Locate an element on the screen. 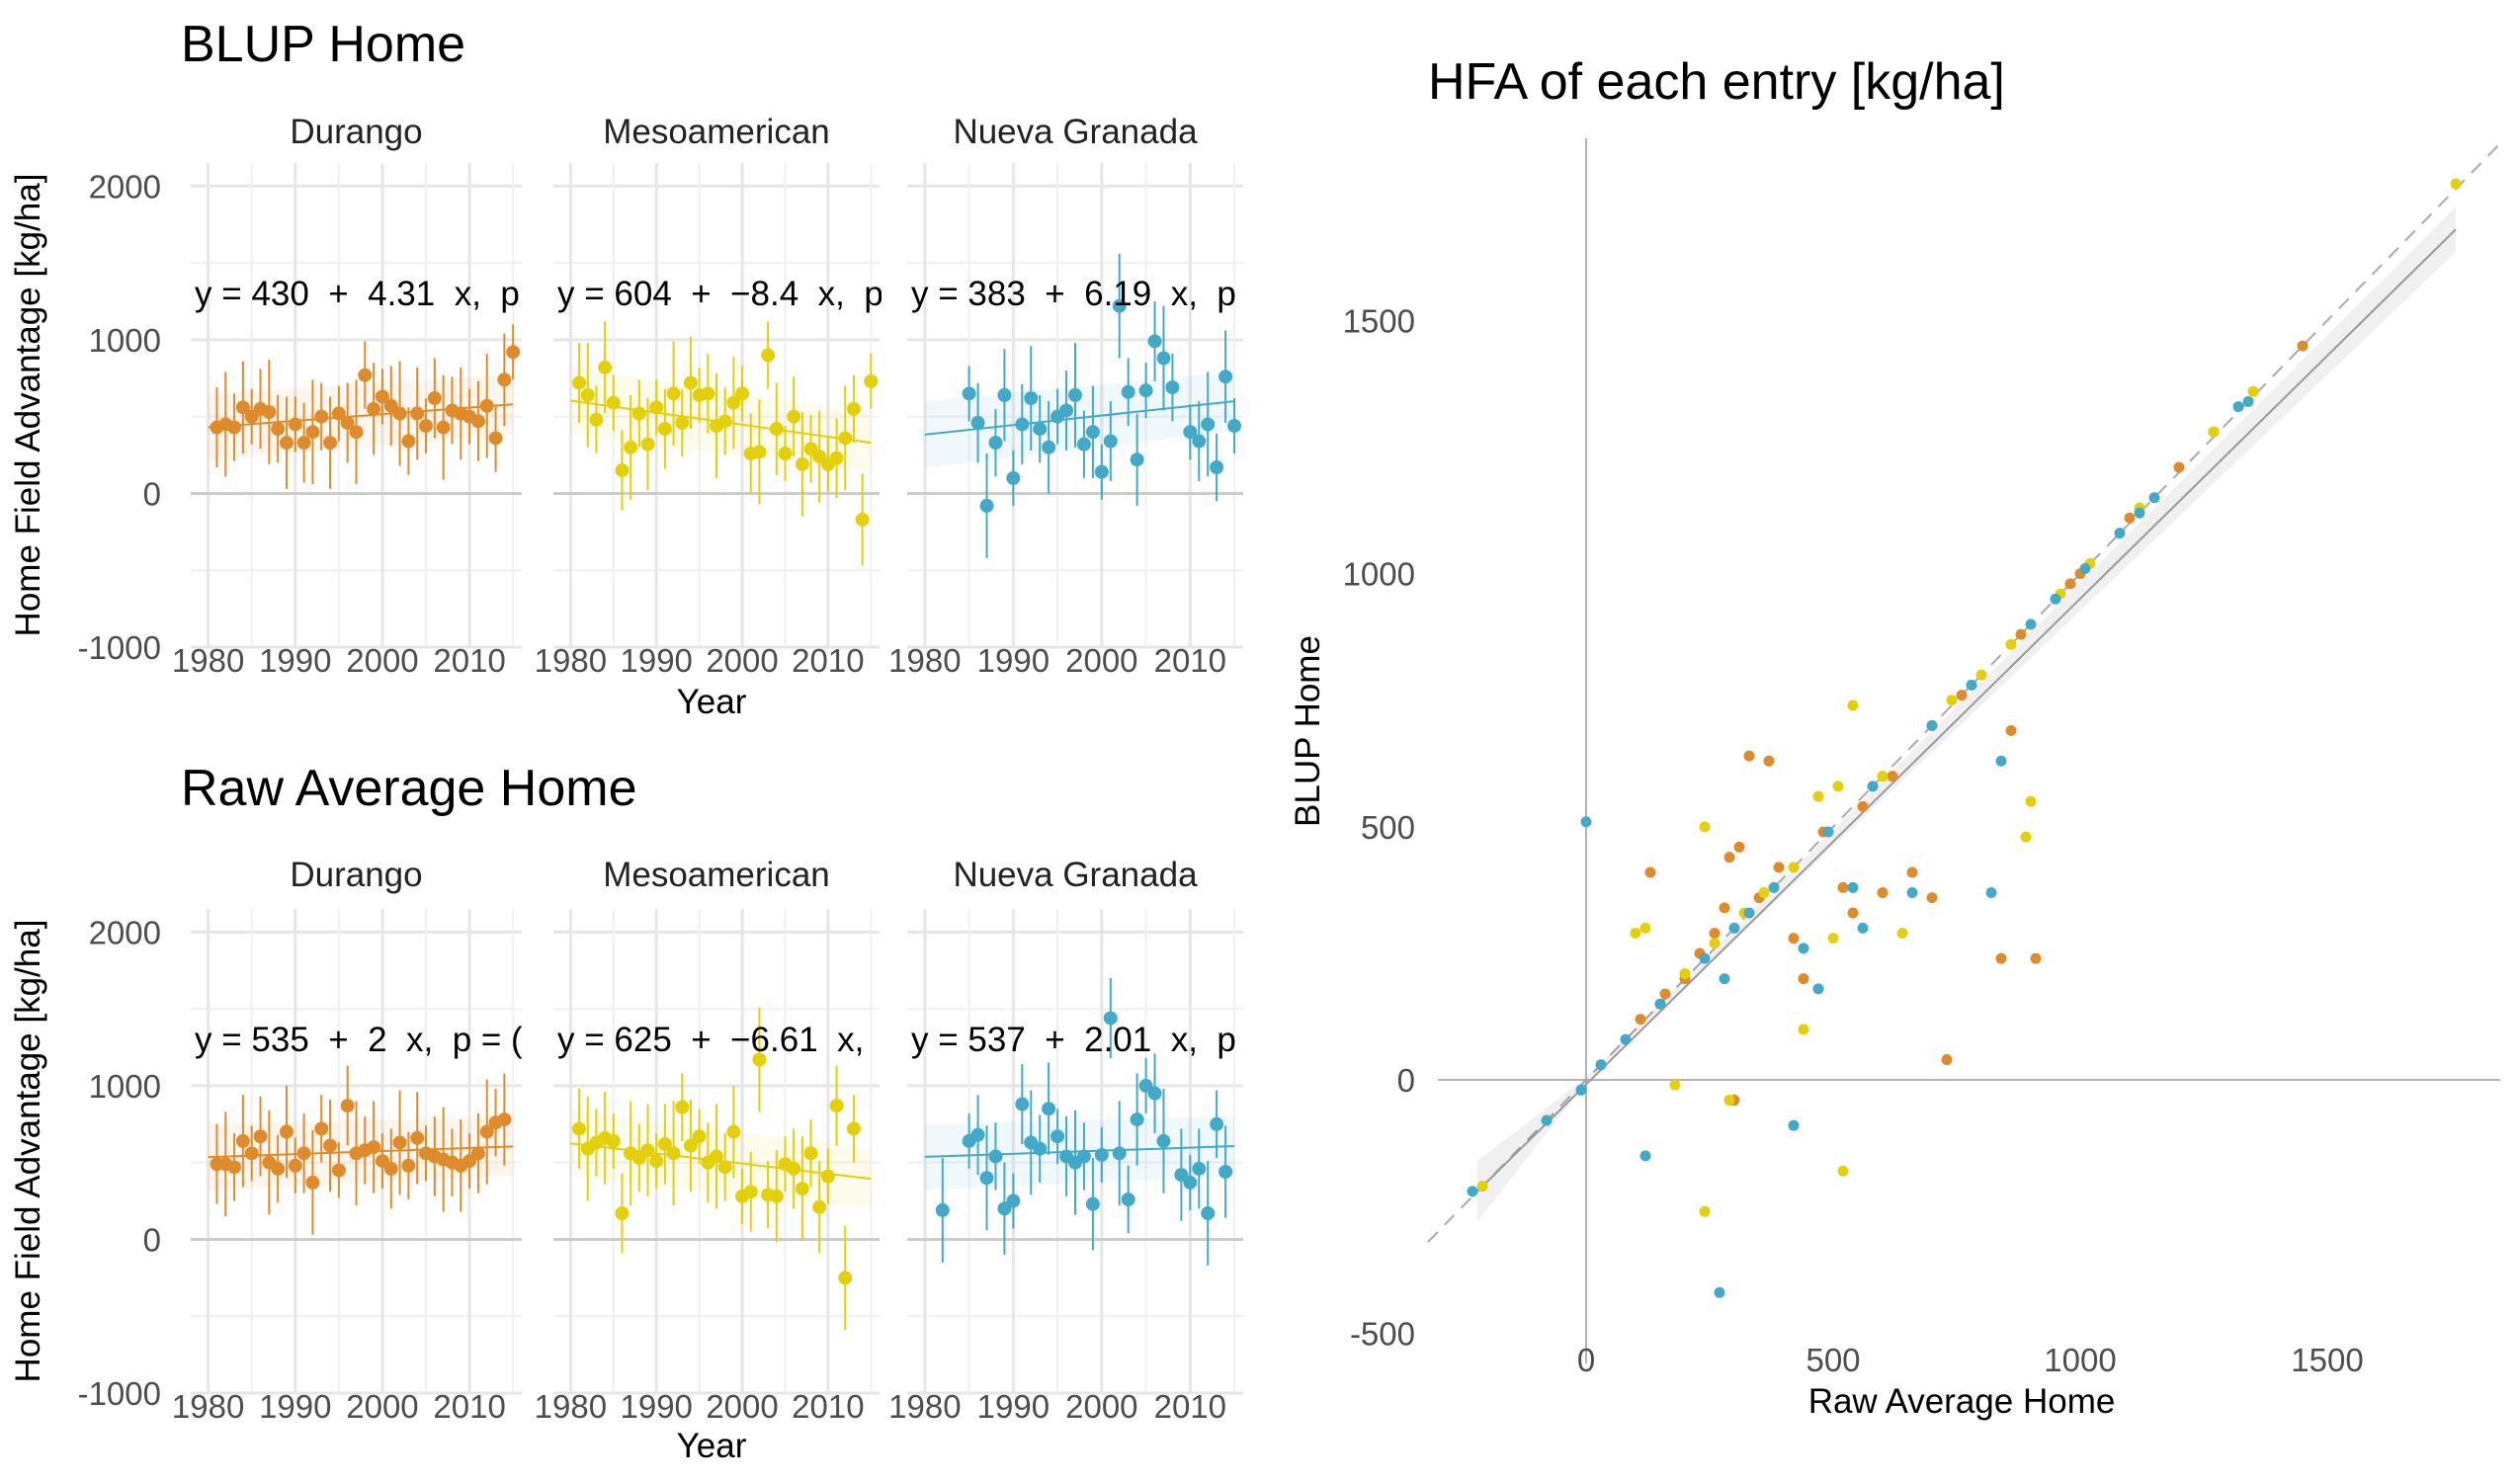 The image size is (2520, 1482). x-tick-label: 1980 is located at coordinates (924, 660).